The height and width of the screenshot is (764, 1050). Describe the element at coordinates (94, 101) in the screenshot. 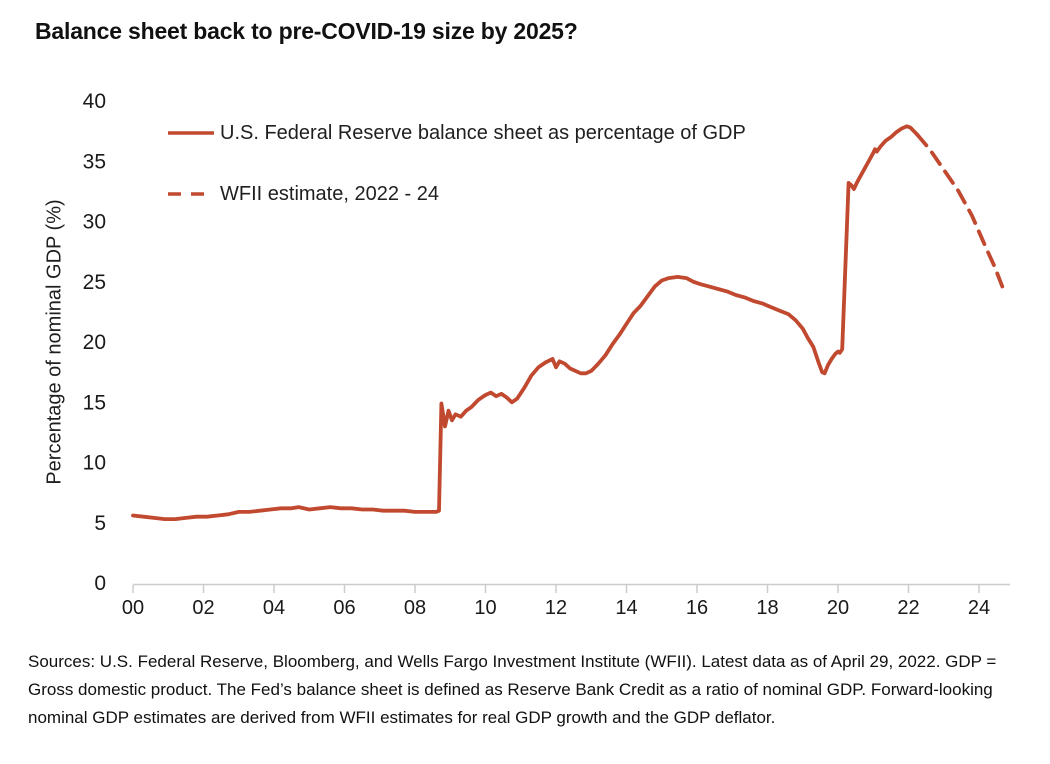

I see `y-tick-label: 40` at that location.